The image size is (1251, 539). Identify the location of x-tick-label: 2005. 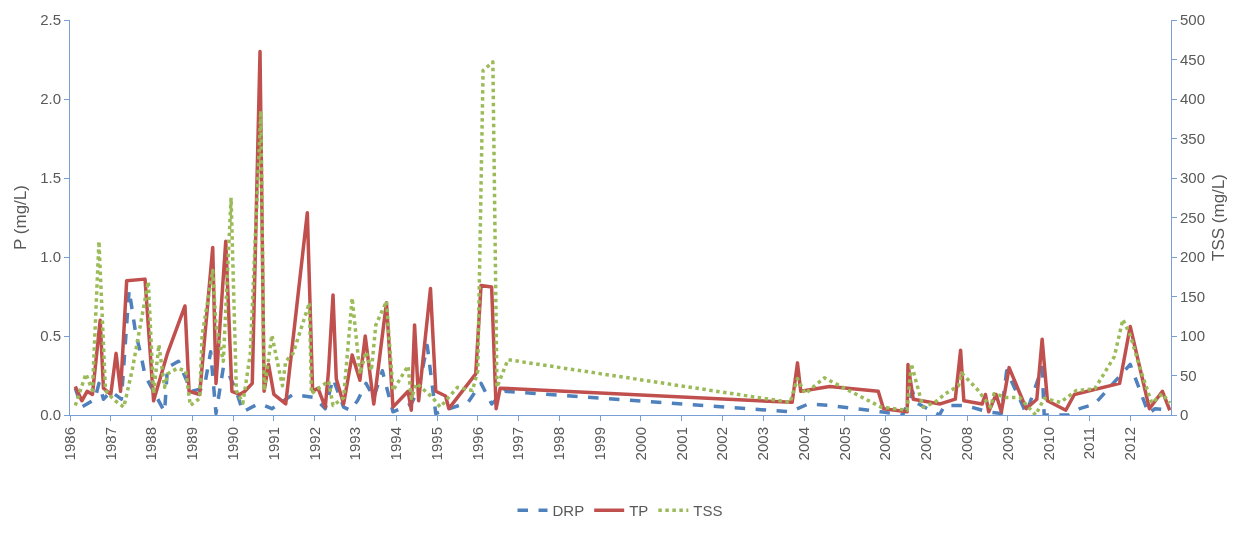
(844, 444).